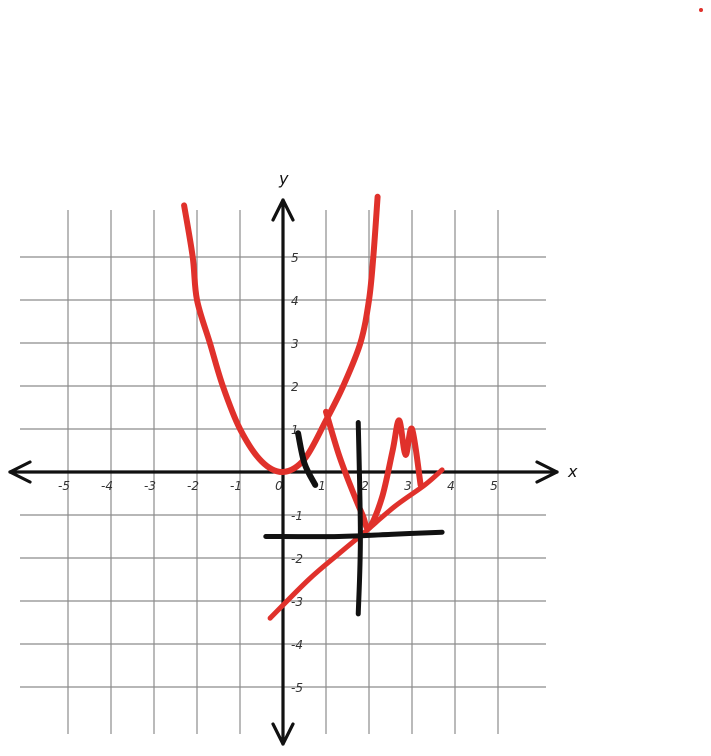 The height and width of the screenshot is (756, 711). I want to click on x-axis-arrow-left, so click(20, 472).